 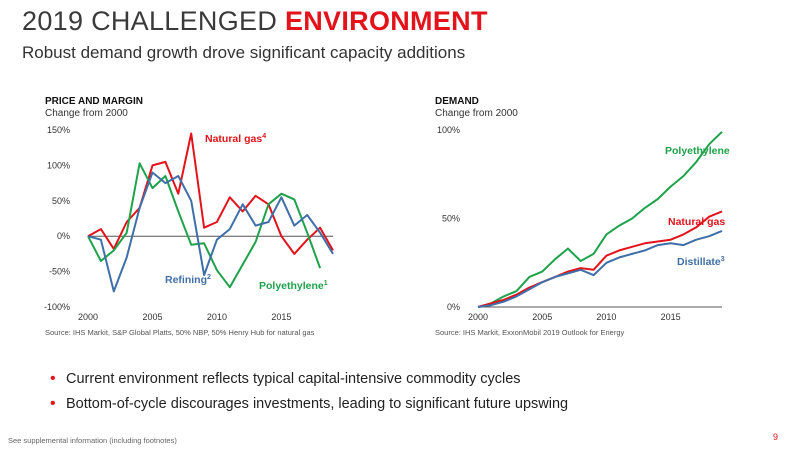 What do you see at coordinates (701, 262) in the screenshot?
I see `series-label-distillate: Distillate3` at bounding box center [701, 262].